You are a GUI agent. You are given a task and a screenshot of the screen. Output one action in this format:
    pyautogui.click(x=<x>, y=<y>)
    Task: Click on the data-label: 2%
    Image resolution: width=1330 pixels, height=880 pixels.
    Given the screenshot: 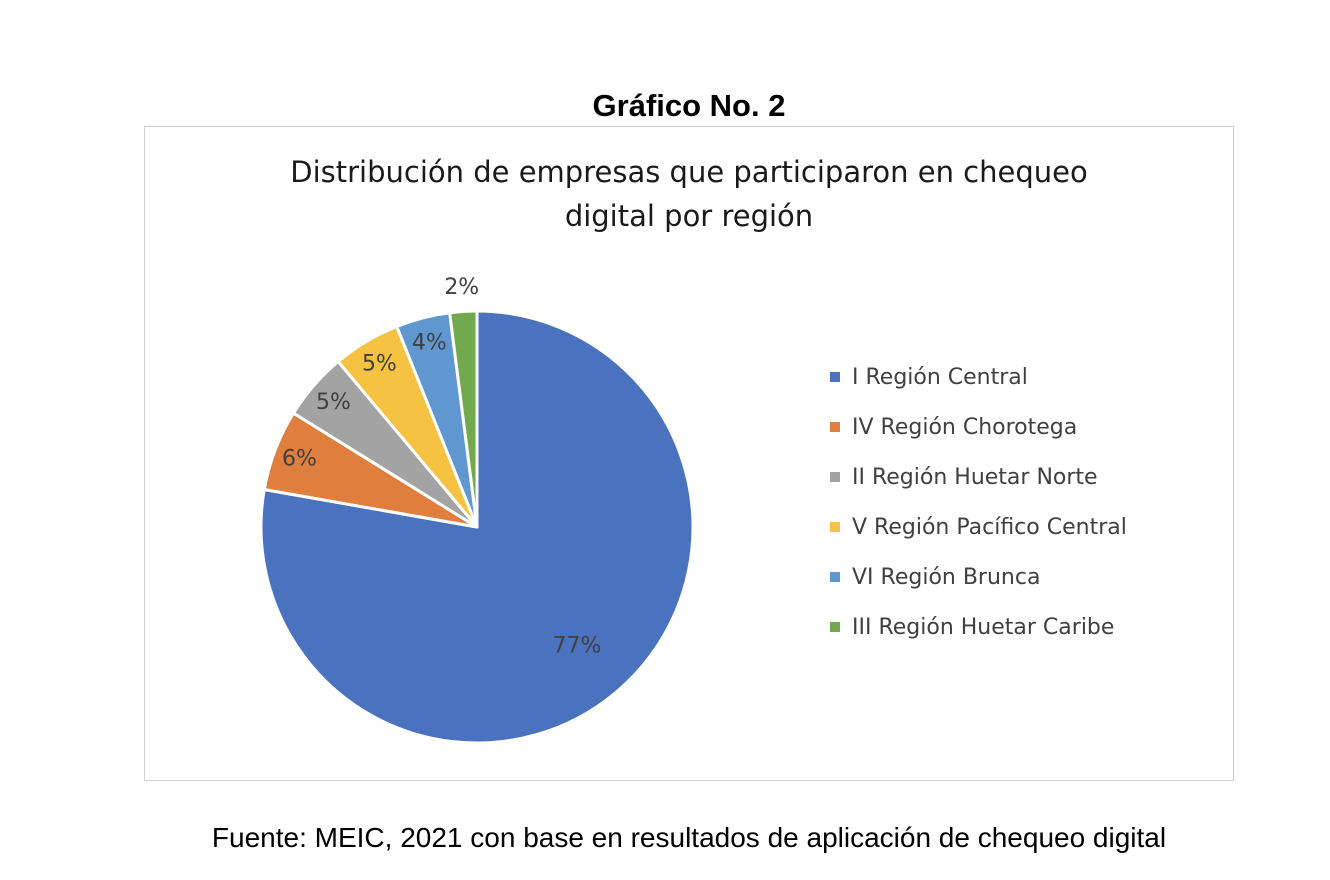 What is the action you would take?
    pyautogui.click(x=461, y=287)
    